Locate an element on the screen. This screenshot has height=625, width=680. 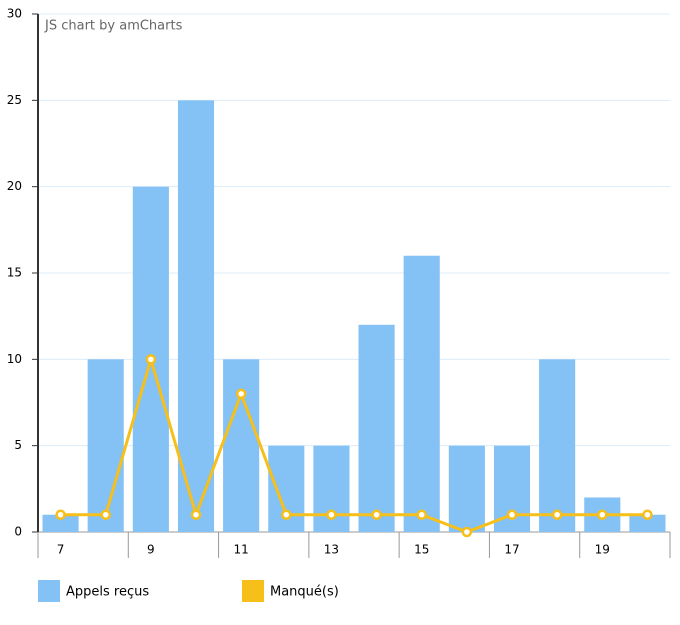
credit: JS chart by amCharts is located at coordinates (113, 26).